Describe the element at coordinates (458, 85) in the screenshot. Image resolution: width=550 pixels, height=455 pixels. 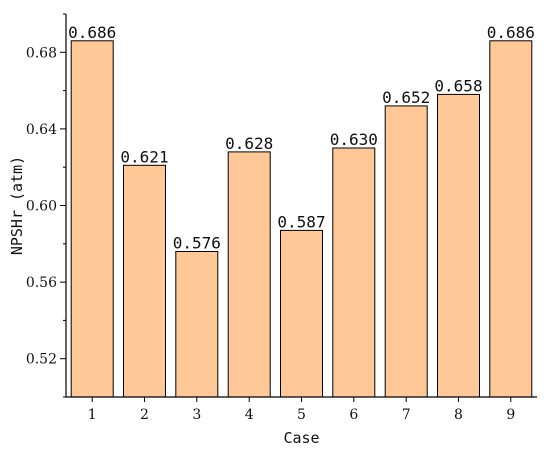
I see `data-label-case-8: 0.658` at that location.